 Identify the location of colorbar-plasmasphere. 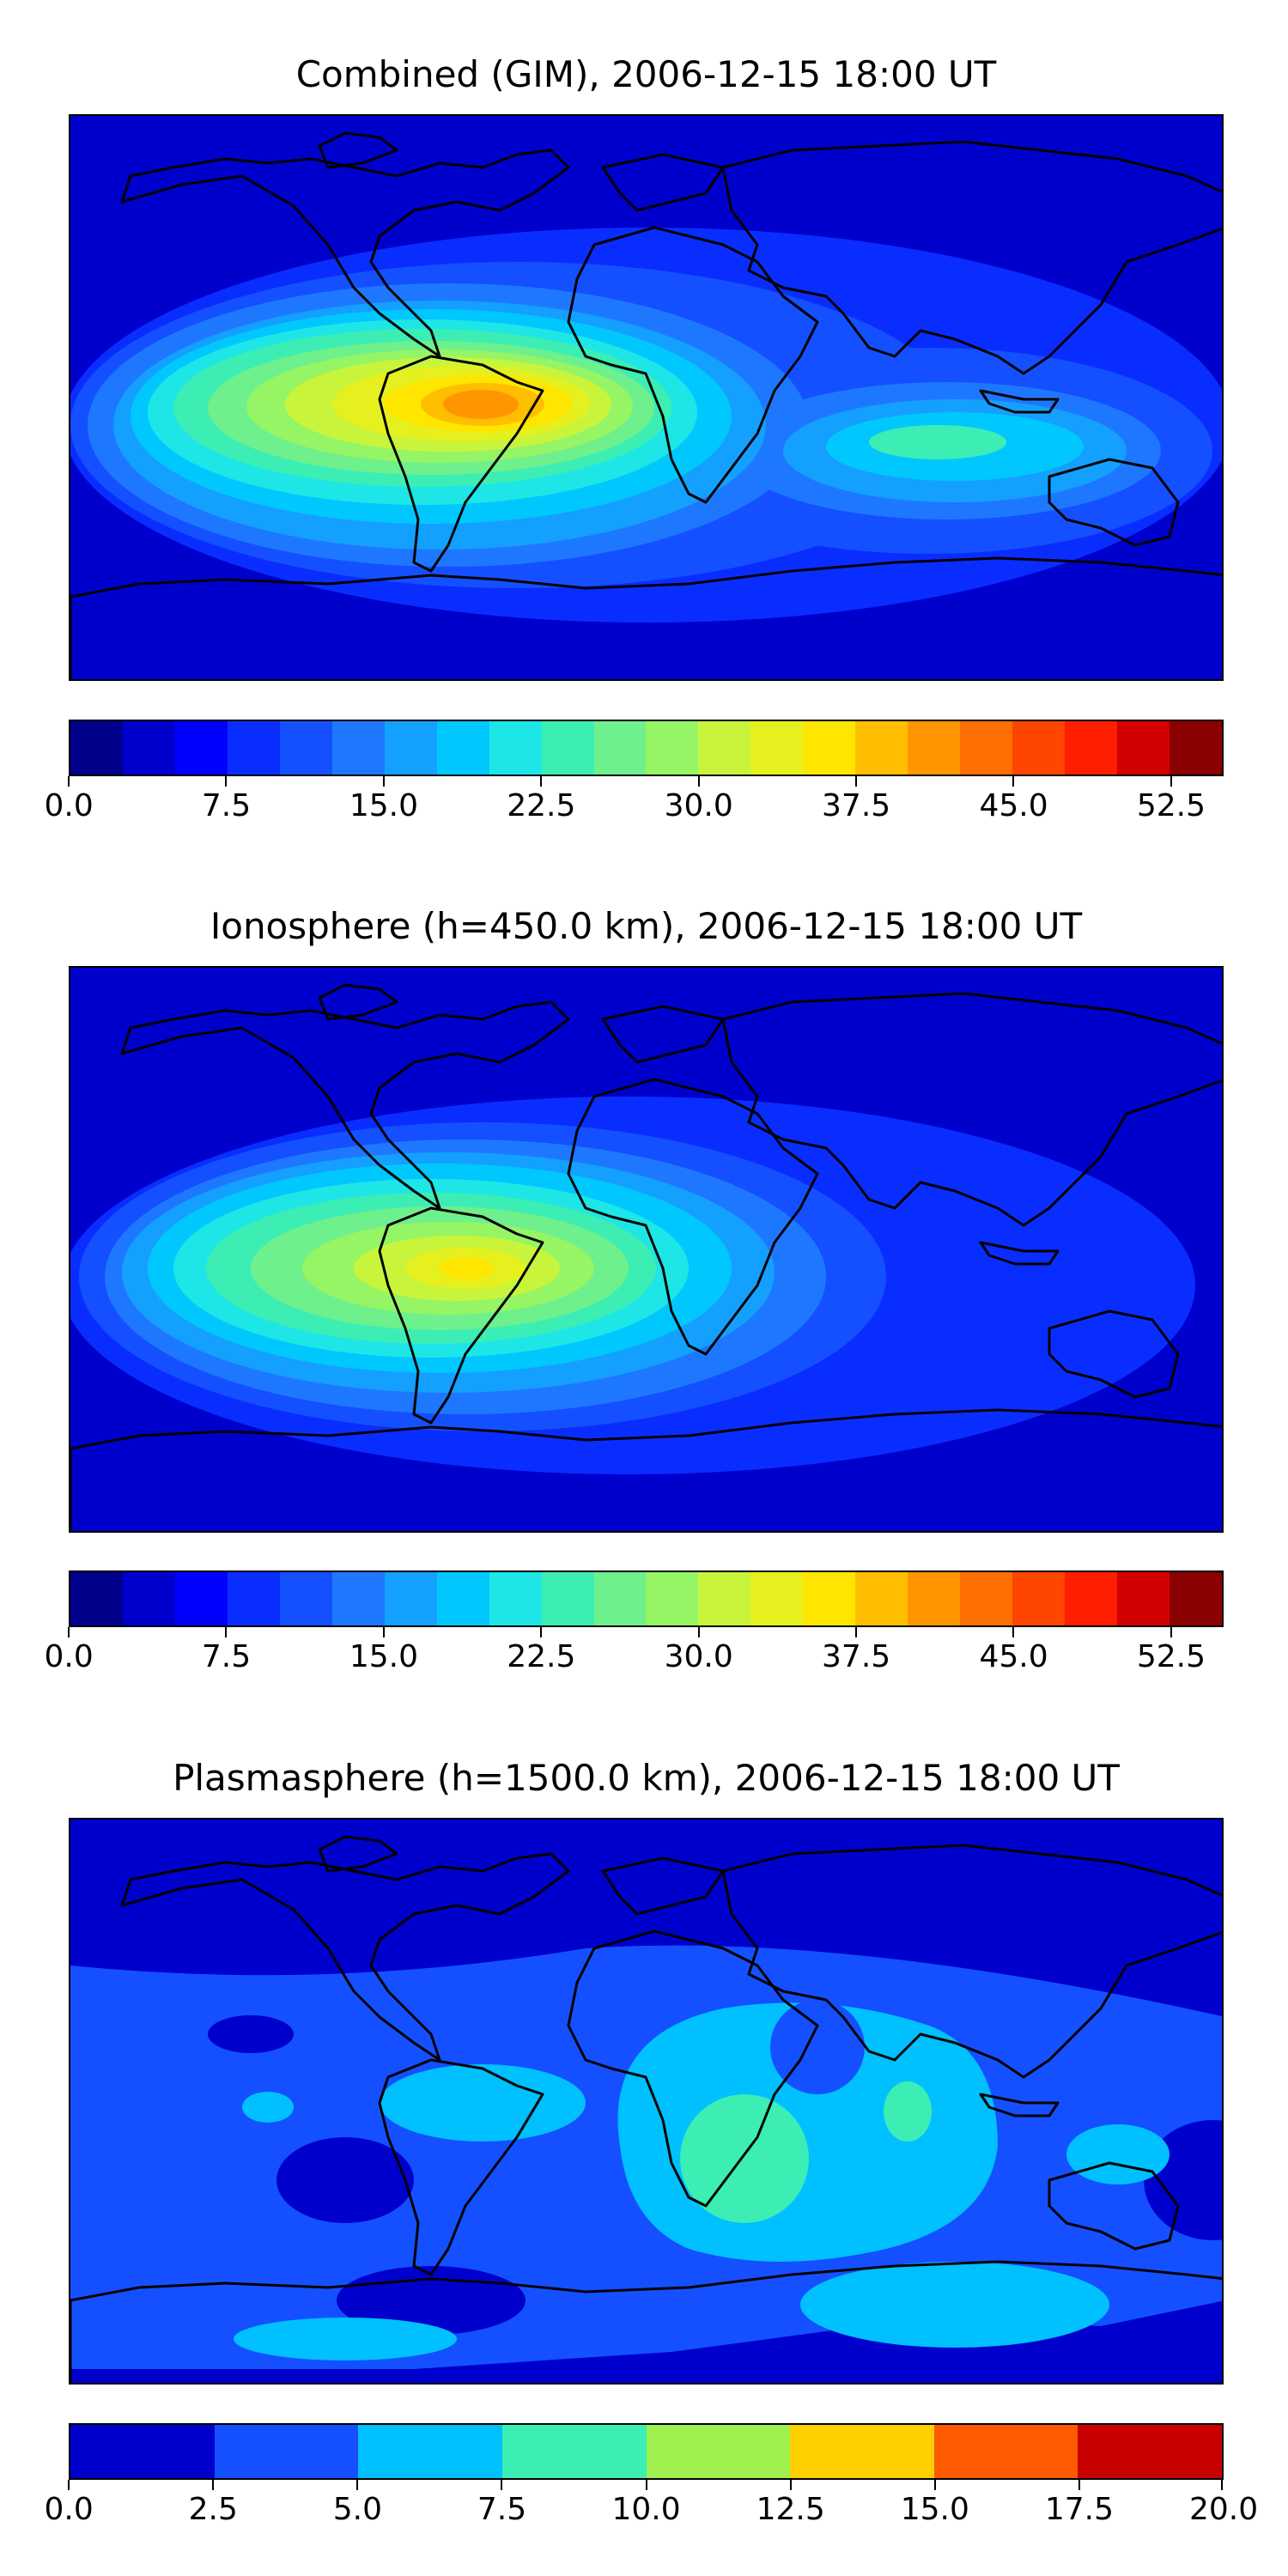
(647, 2451).